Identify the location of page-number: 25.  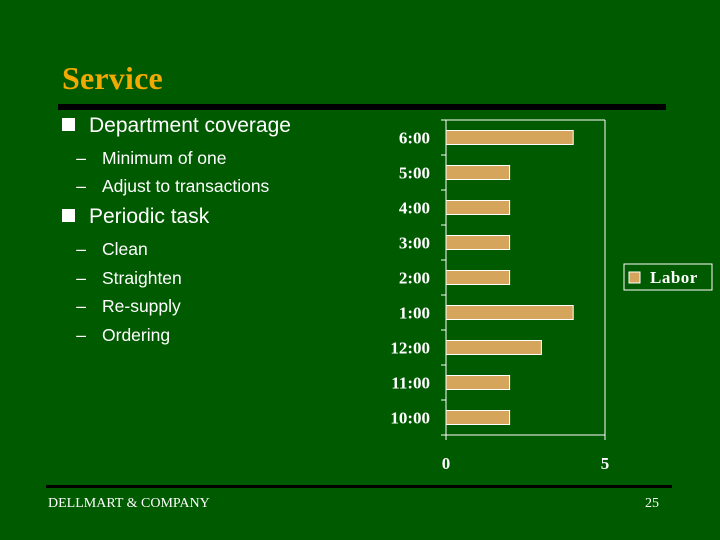
(652, 503).